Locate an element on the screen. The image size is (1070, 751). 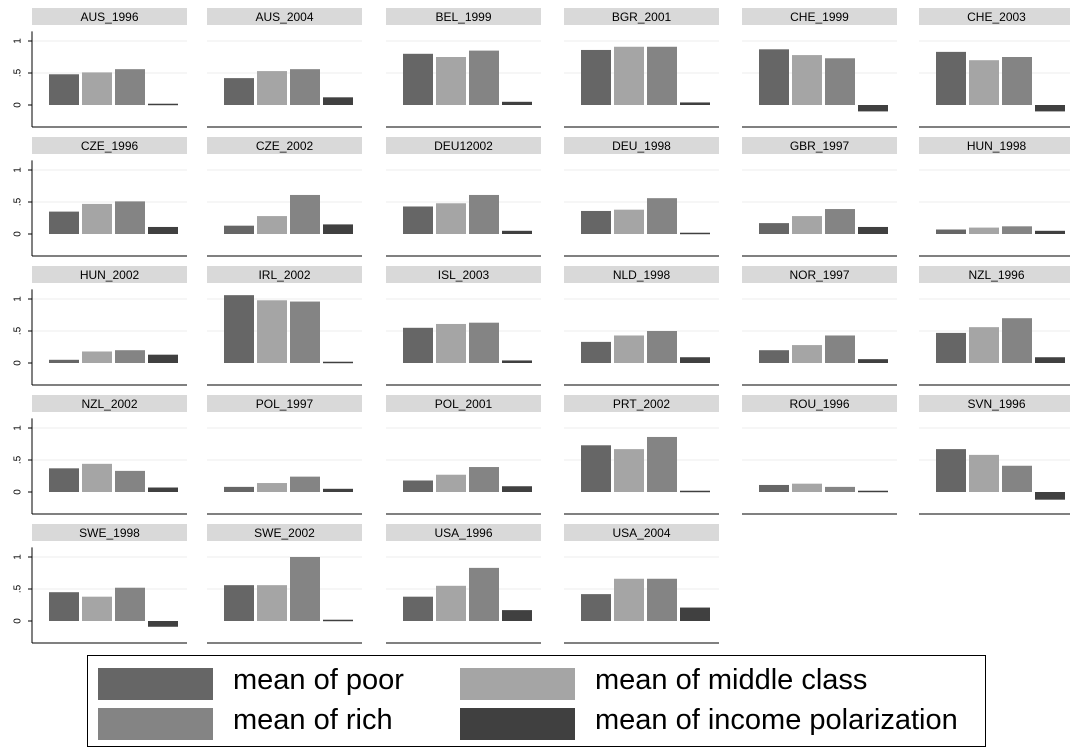
y-tick-label: 0 is located at coordinates (18, 234).